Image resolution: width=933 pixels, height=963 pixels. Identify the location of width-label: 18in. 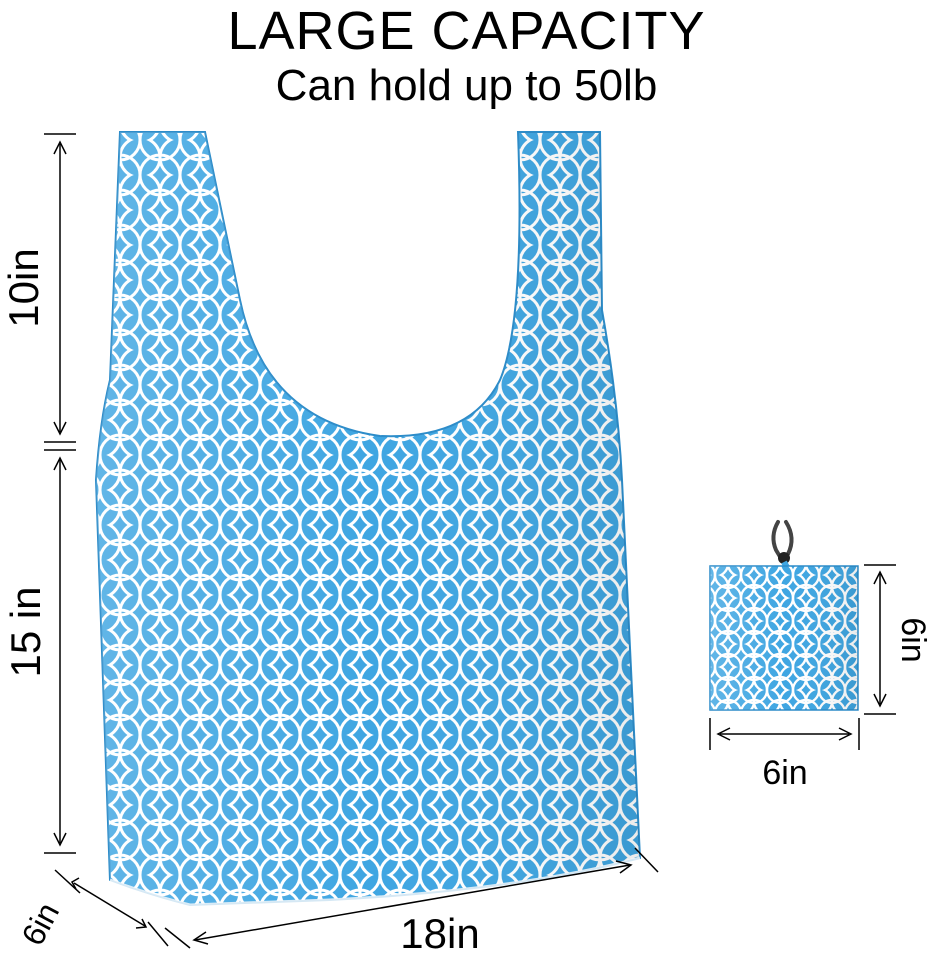
(439, 933).